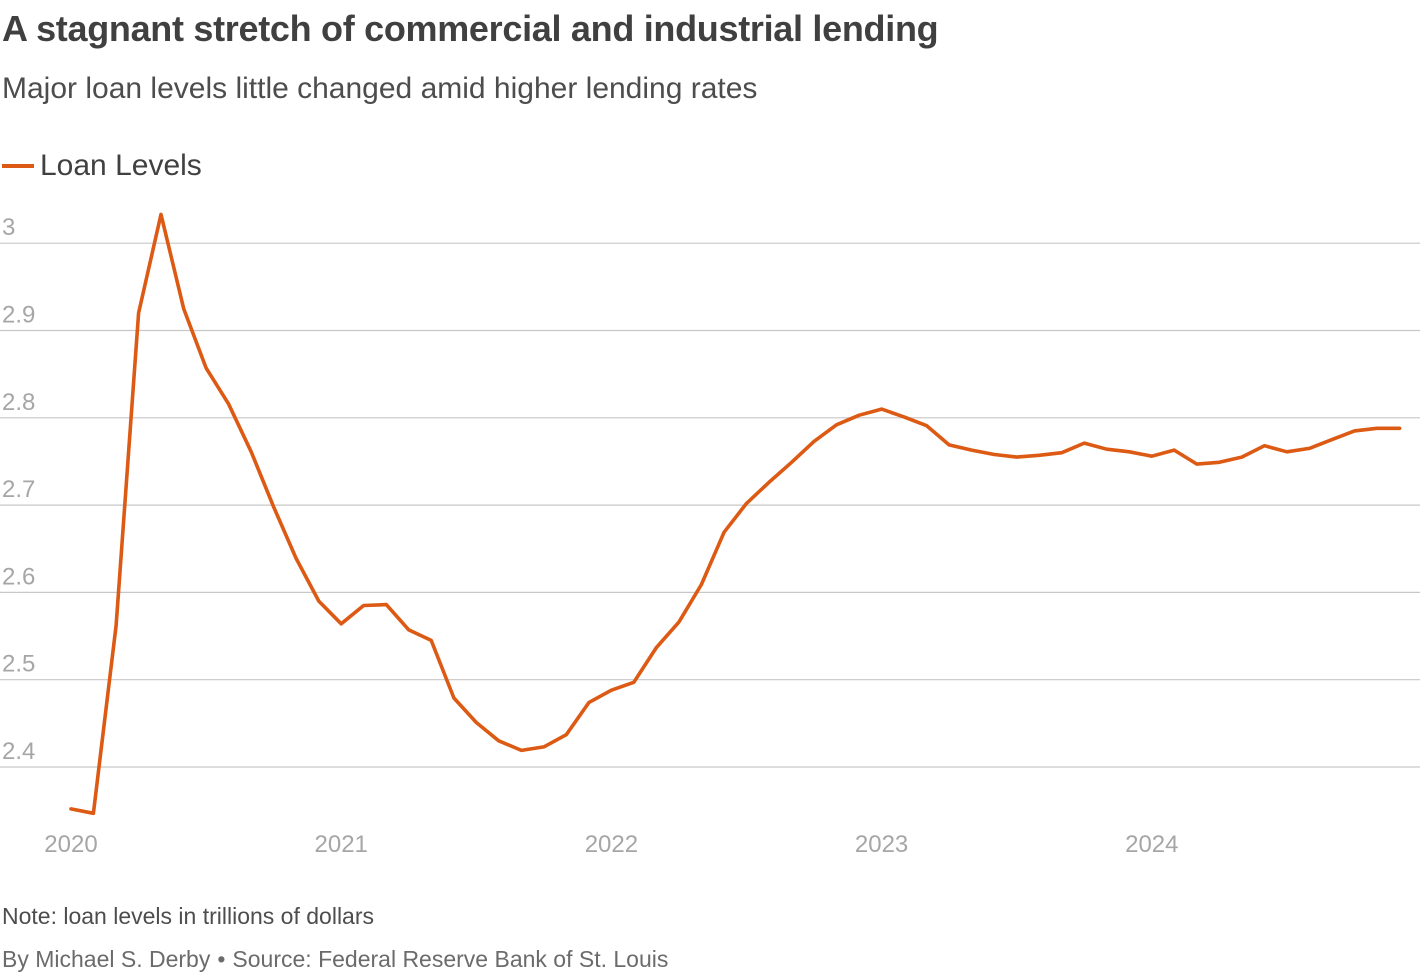 This screenshot has height=976, width=1420. What do you see at coordinates (18, 402) in the screenshot?
I see `y-tick-label: 2.8` at bounding box center [18, 402].